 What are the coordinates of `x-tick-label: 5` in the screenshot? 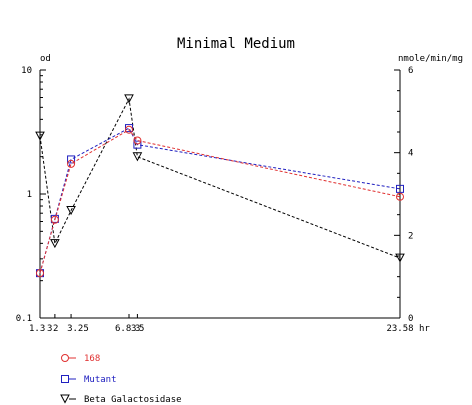 It's located at (141, 329).